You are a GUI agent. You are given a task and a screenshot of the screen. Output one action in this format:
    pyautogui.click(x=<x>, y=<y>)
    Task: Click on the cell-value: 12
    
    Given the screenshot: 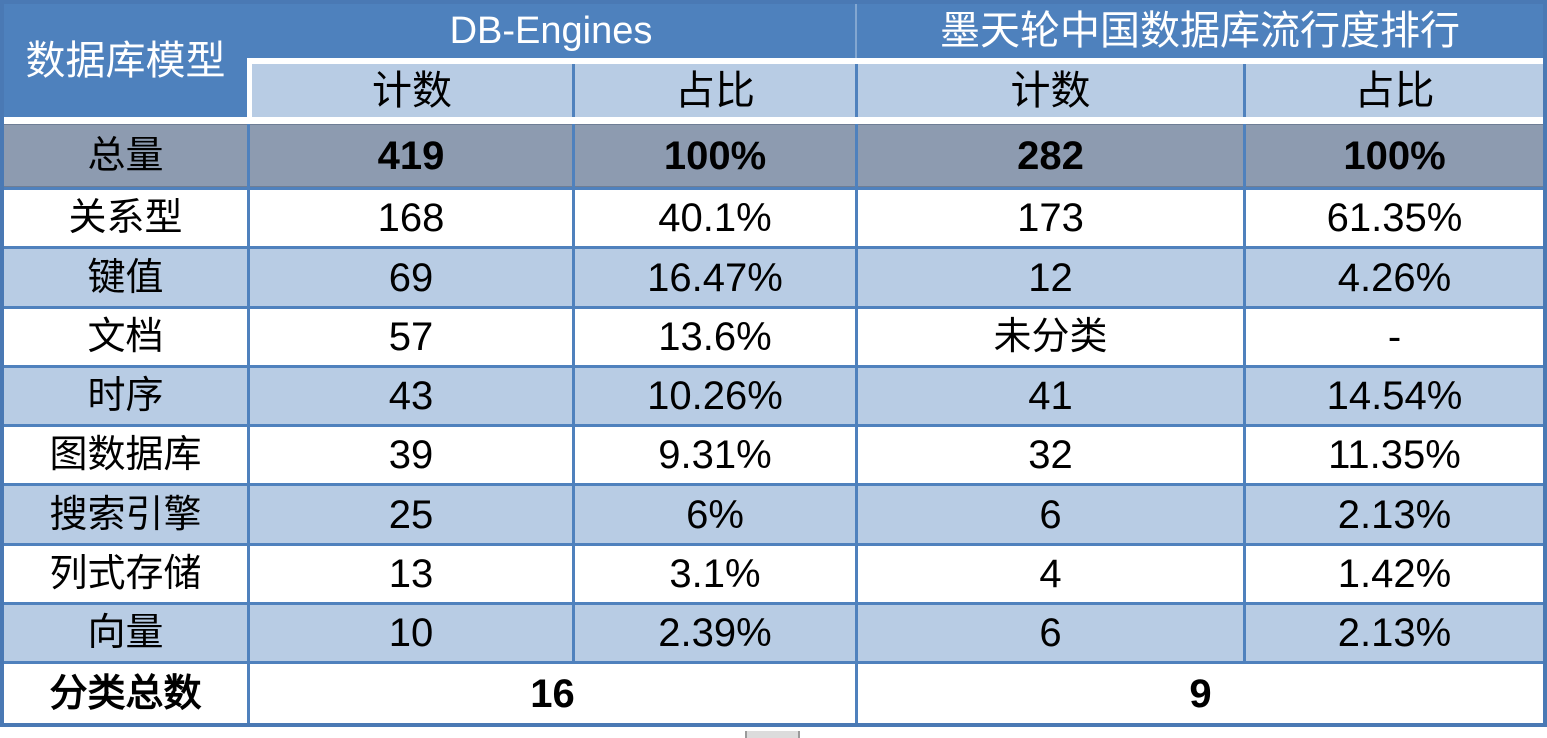 What is the action you would take?
    pyautogui.click(x=1049, y=276)
    